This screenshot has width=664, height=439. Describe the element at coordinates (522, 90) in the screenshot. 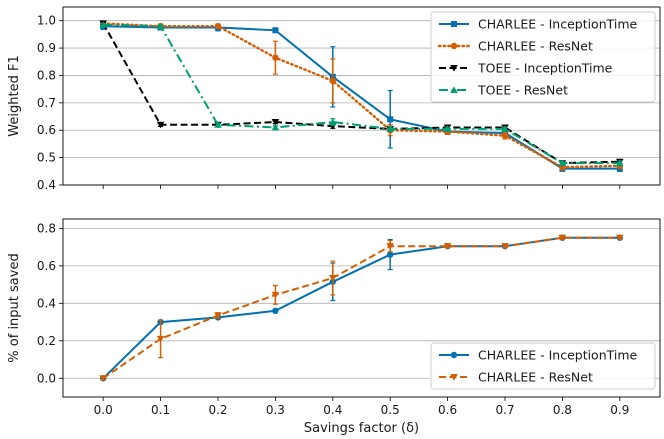

I see `legend-label: TOEE - ResNet` at that location.